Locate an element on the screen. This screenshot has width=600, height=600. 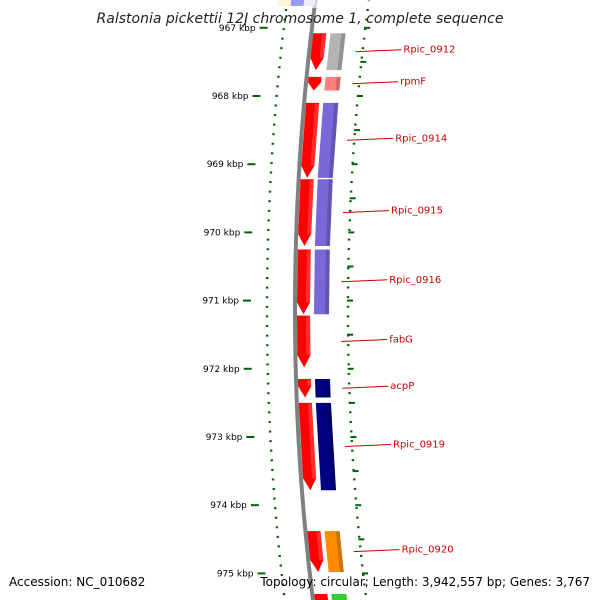
gc-skew-band is located at coordinates (275, 300).